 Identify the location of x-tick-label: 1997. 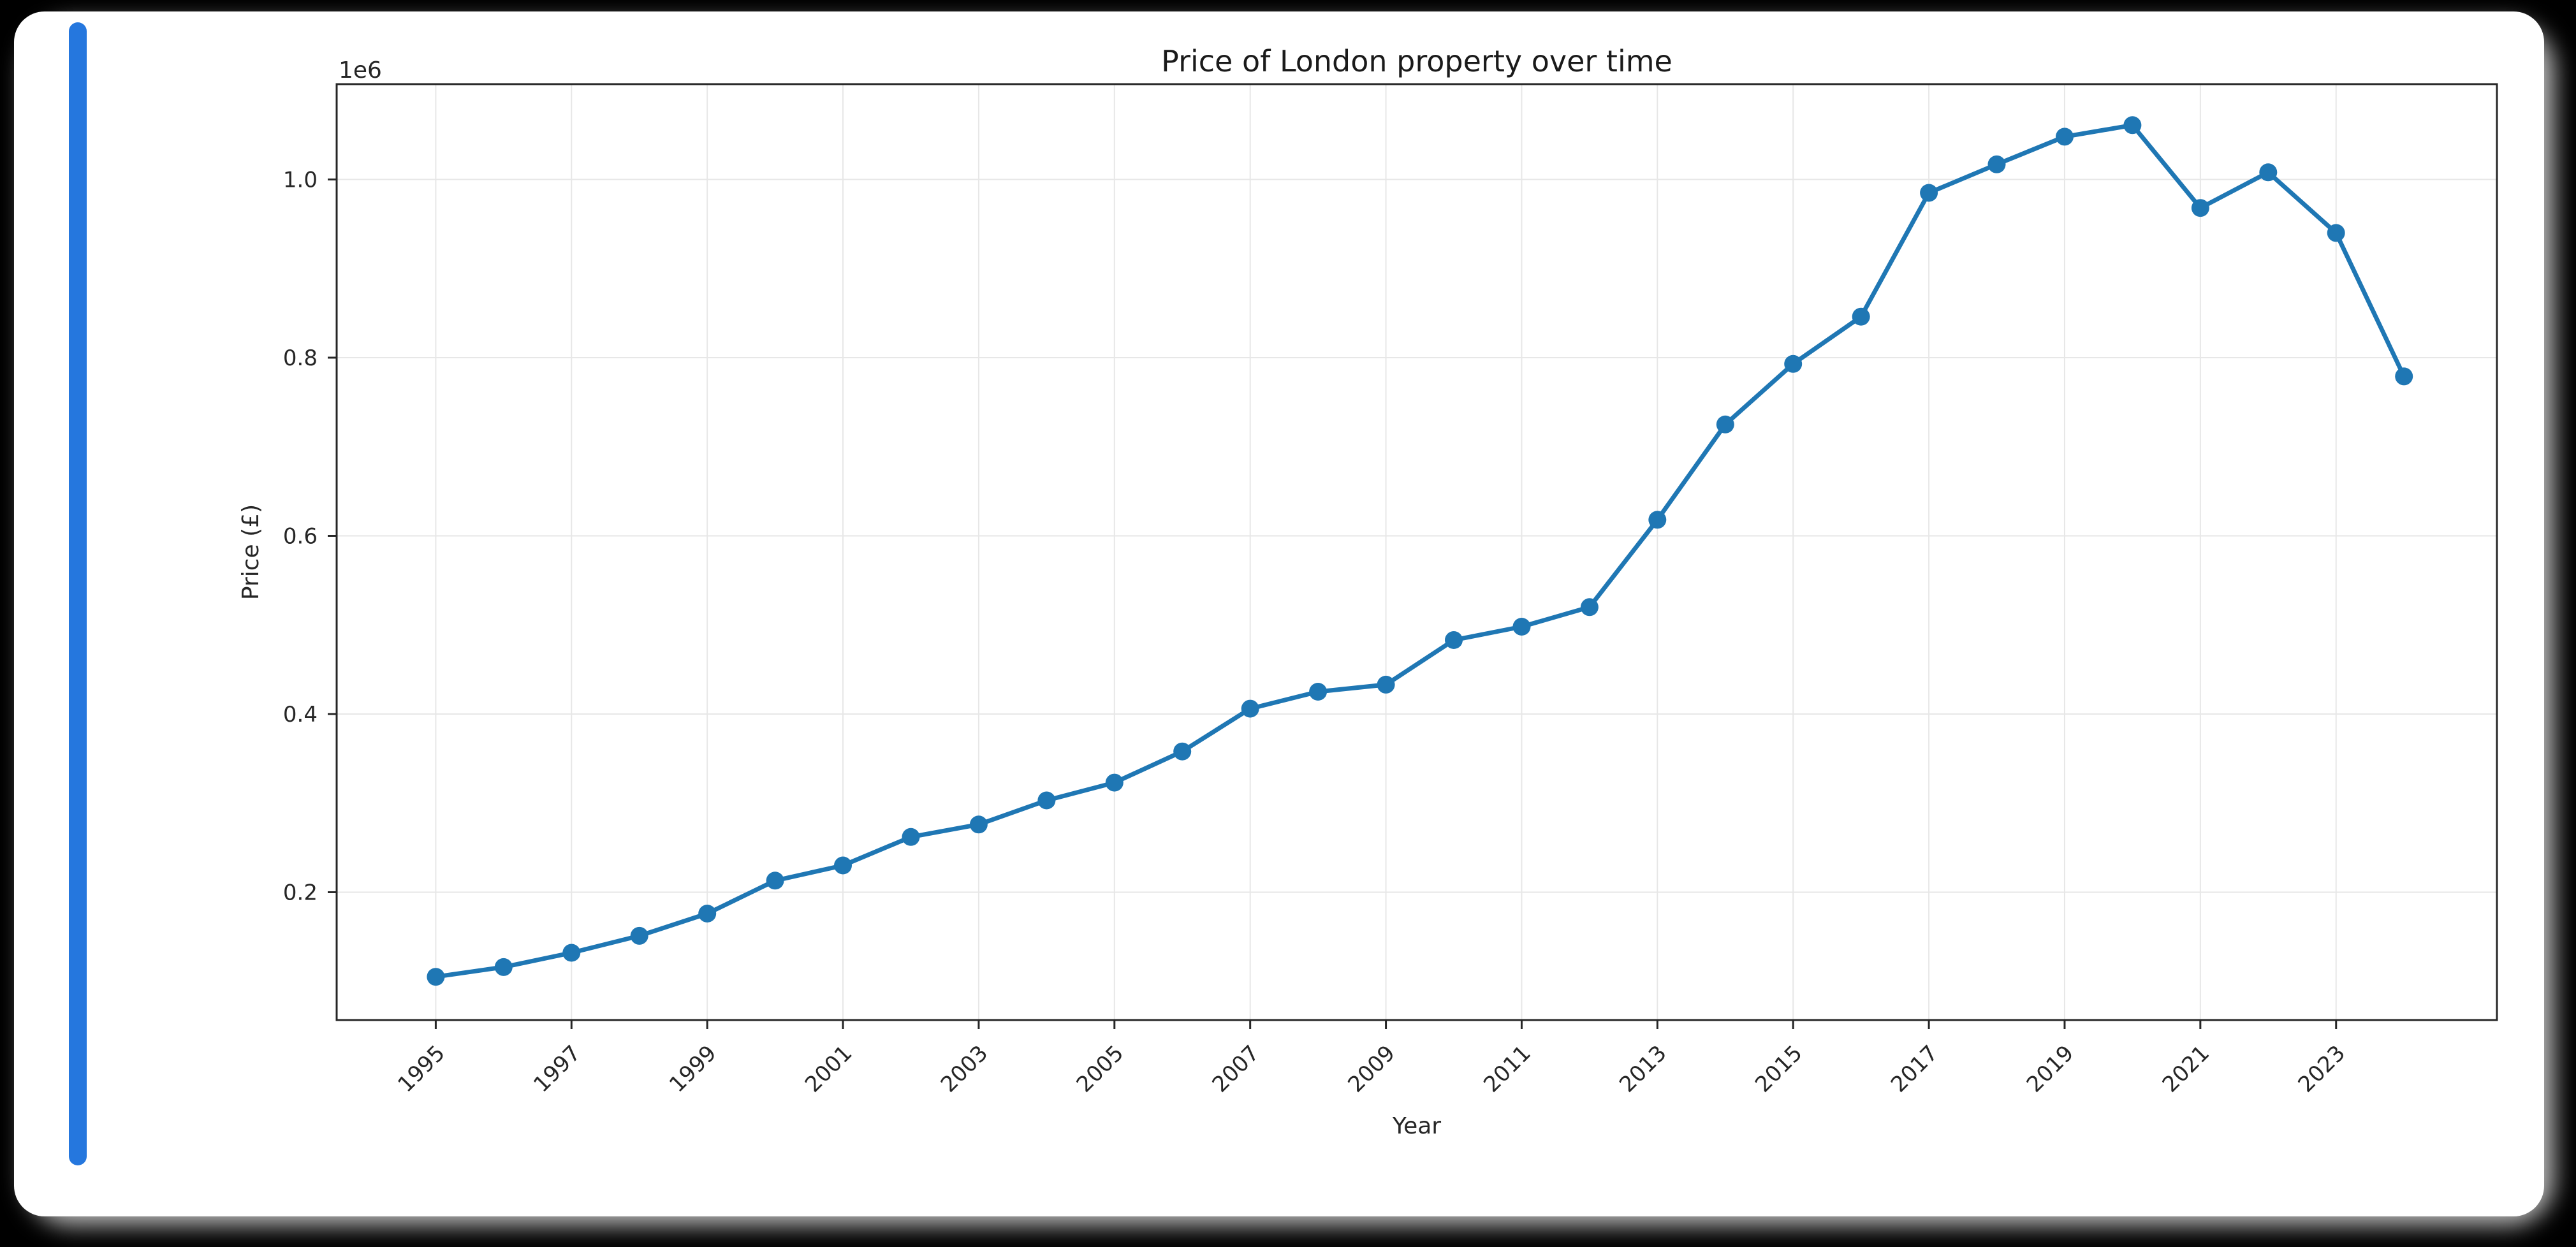
(557, 1068).